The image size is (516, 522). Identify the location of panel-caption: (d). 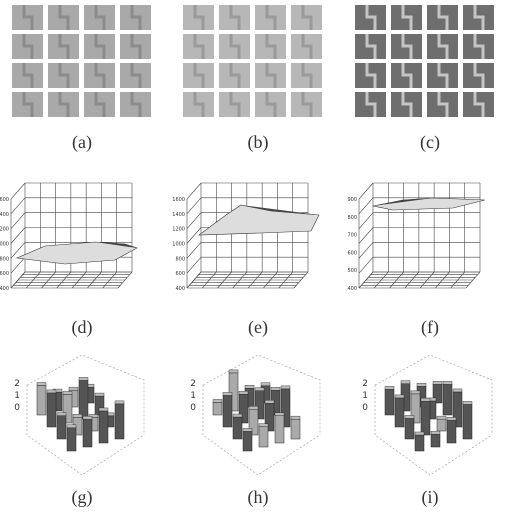
(82, 327).